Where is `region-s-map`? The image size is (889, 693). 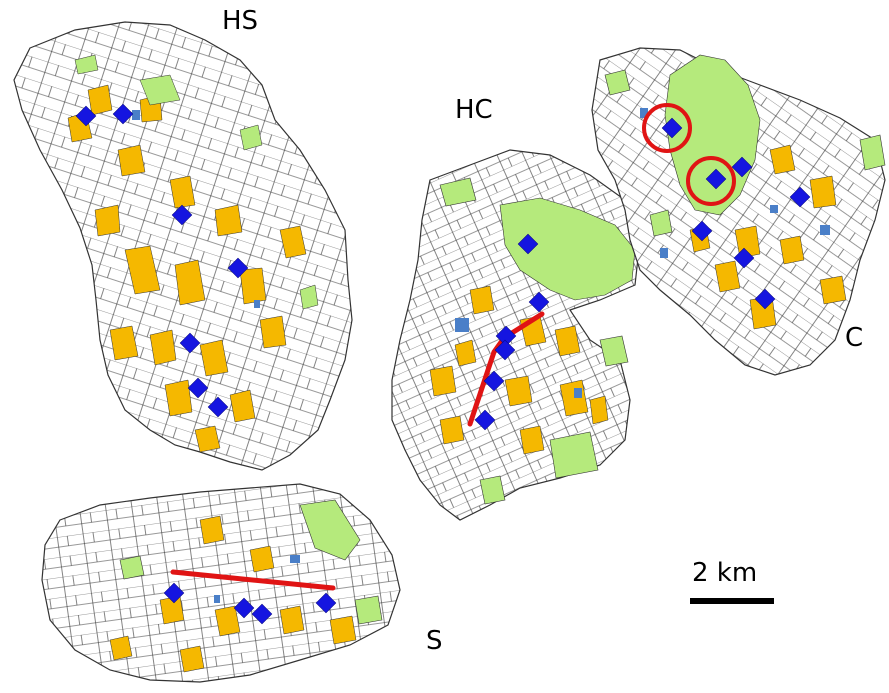
region-s-map is located at coordinates (221, 583).